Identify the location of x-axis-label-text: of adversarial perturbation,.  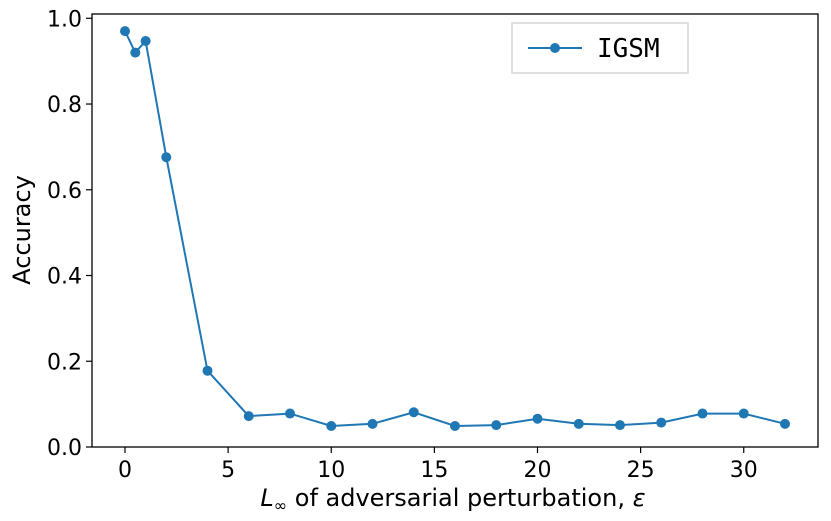
(459, 498).